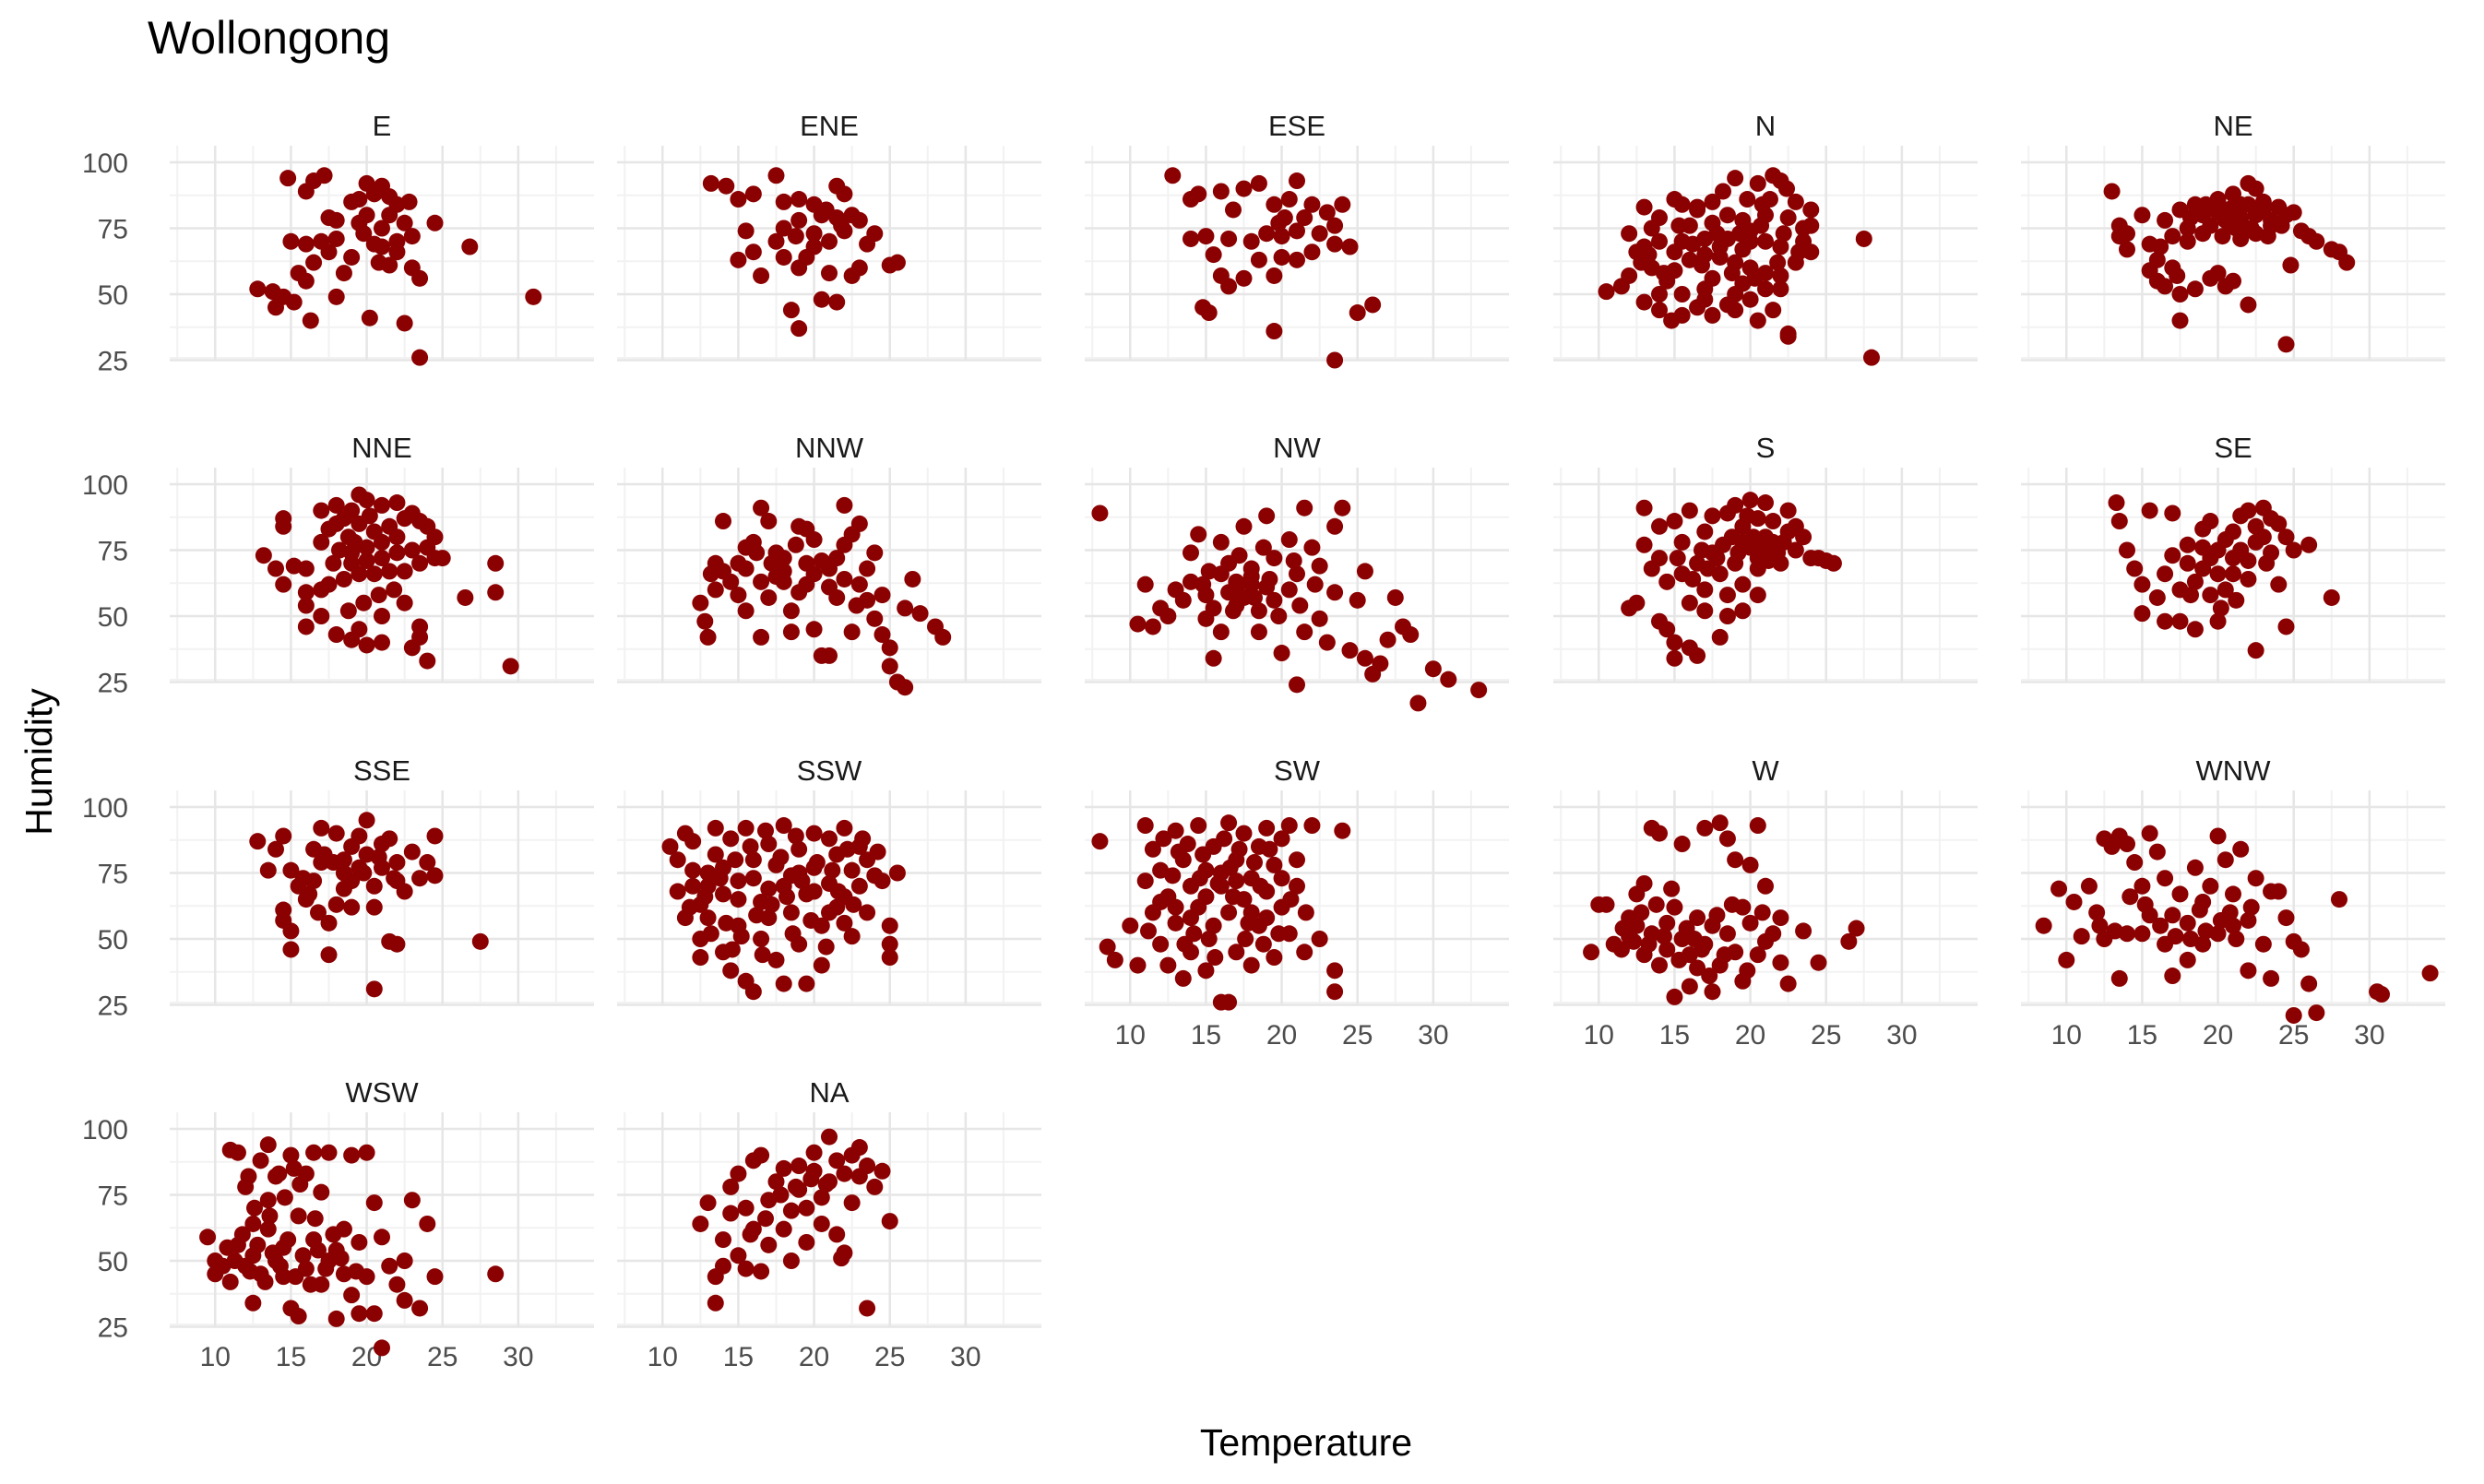 The height and width of the screenshot is (1484, 2484). What do you see at coordinates (1765, 902) in the screenshot?
I see `panel-w: W 10 15 20 25 30` at bounding box center [1765, 902].